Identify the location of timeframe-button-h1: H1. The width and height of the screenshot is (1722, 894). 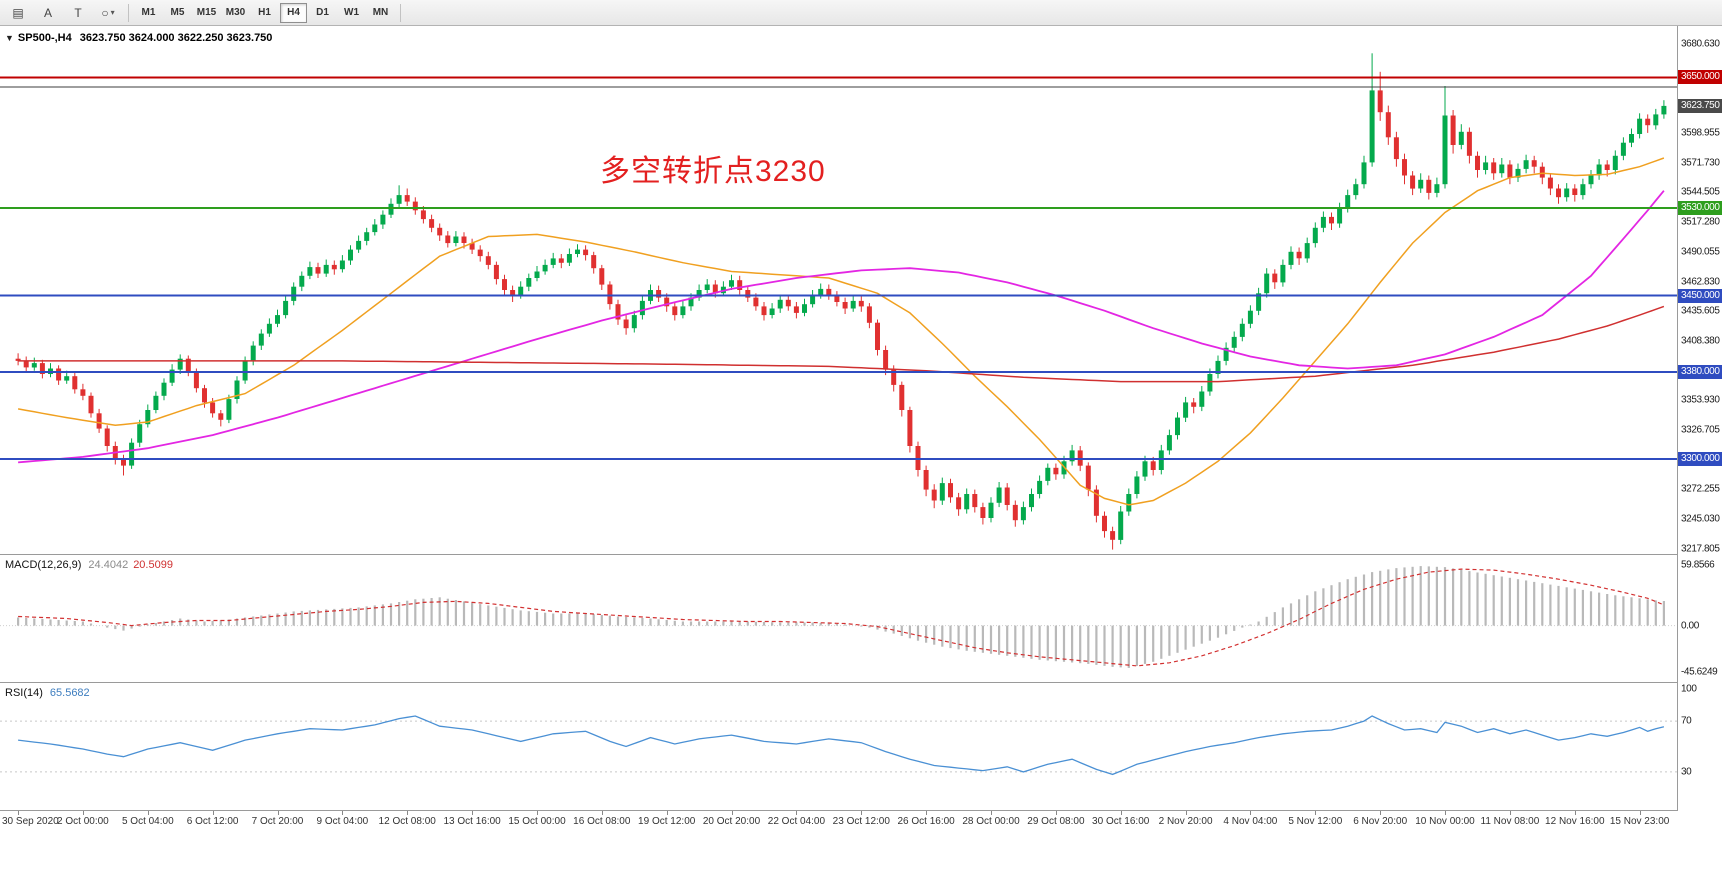
(264, 12).